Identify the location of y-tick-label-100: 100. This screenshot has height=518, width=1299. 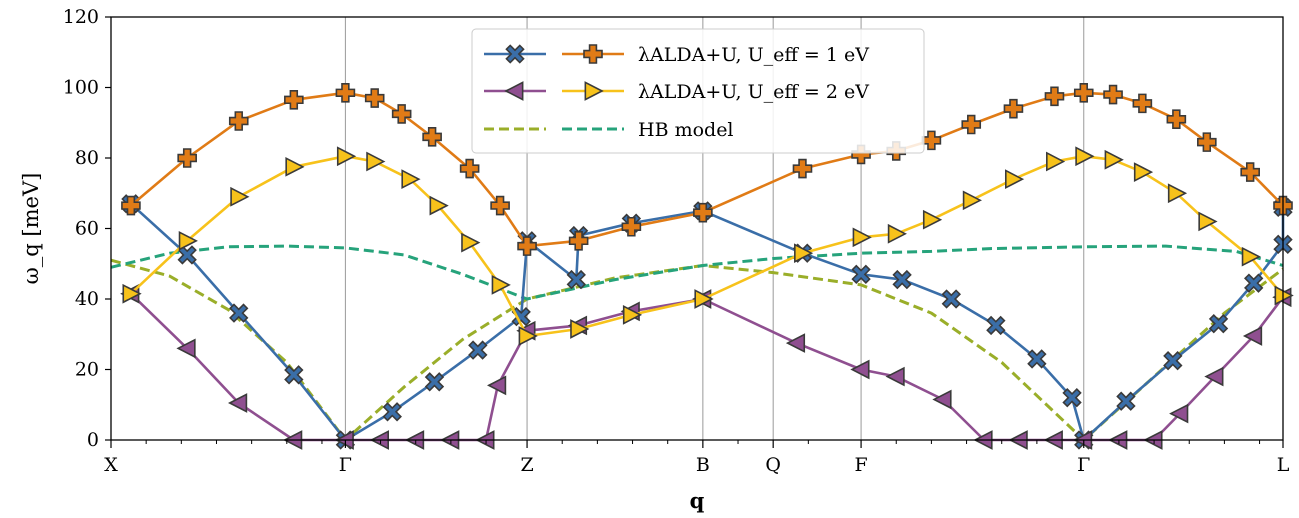
(81, 88).